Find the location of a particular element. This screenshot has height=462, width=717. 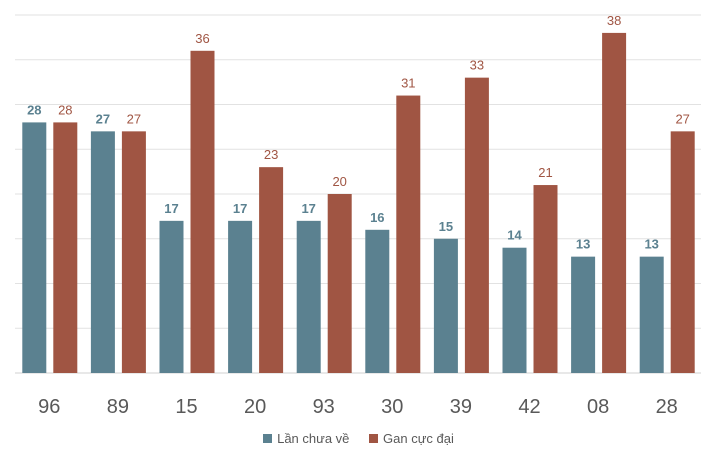

data-label: 14 is located at coordinates (514, 235).